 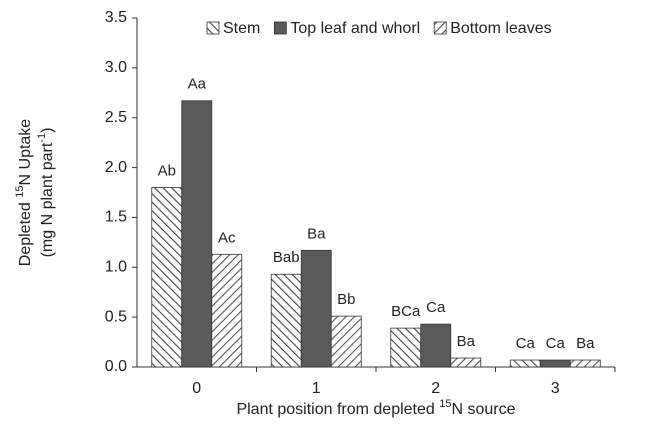 I want to click on x-axis-label-part: 15, so click(x=445, y=404).